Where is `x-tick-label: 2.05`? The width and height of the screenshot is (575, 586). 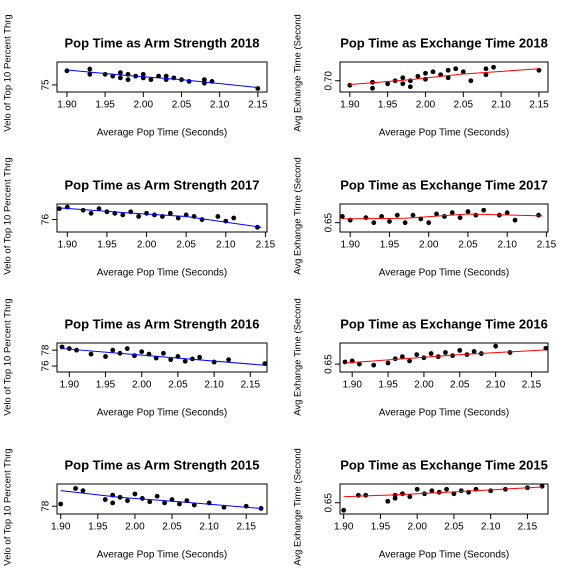 x-tick-label: 2.05 is located at coordinates (464, 105).